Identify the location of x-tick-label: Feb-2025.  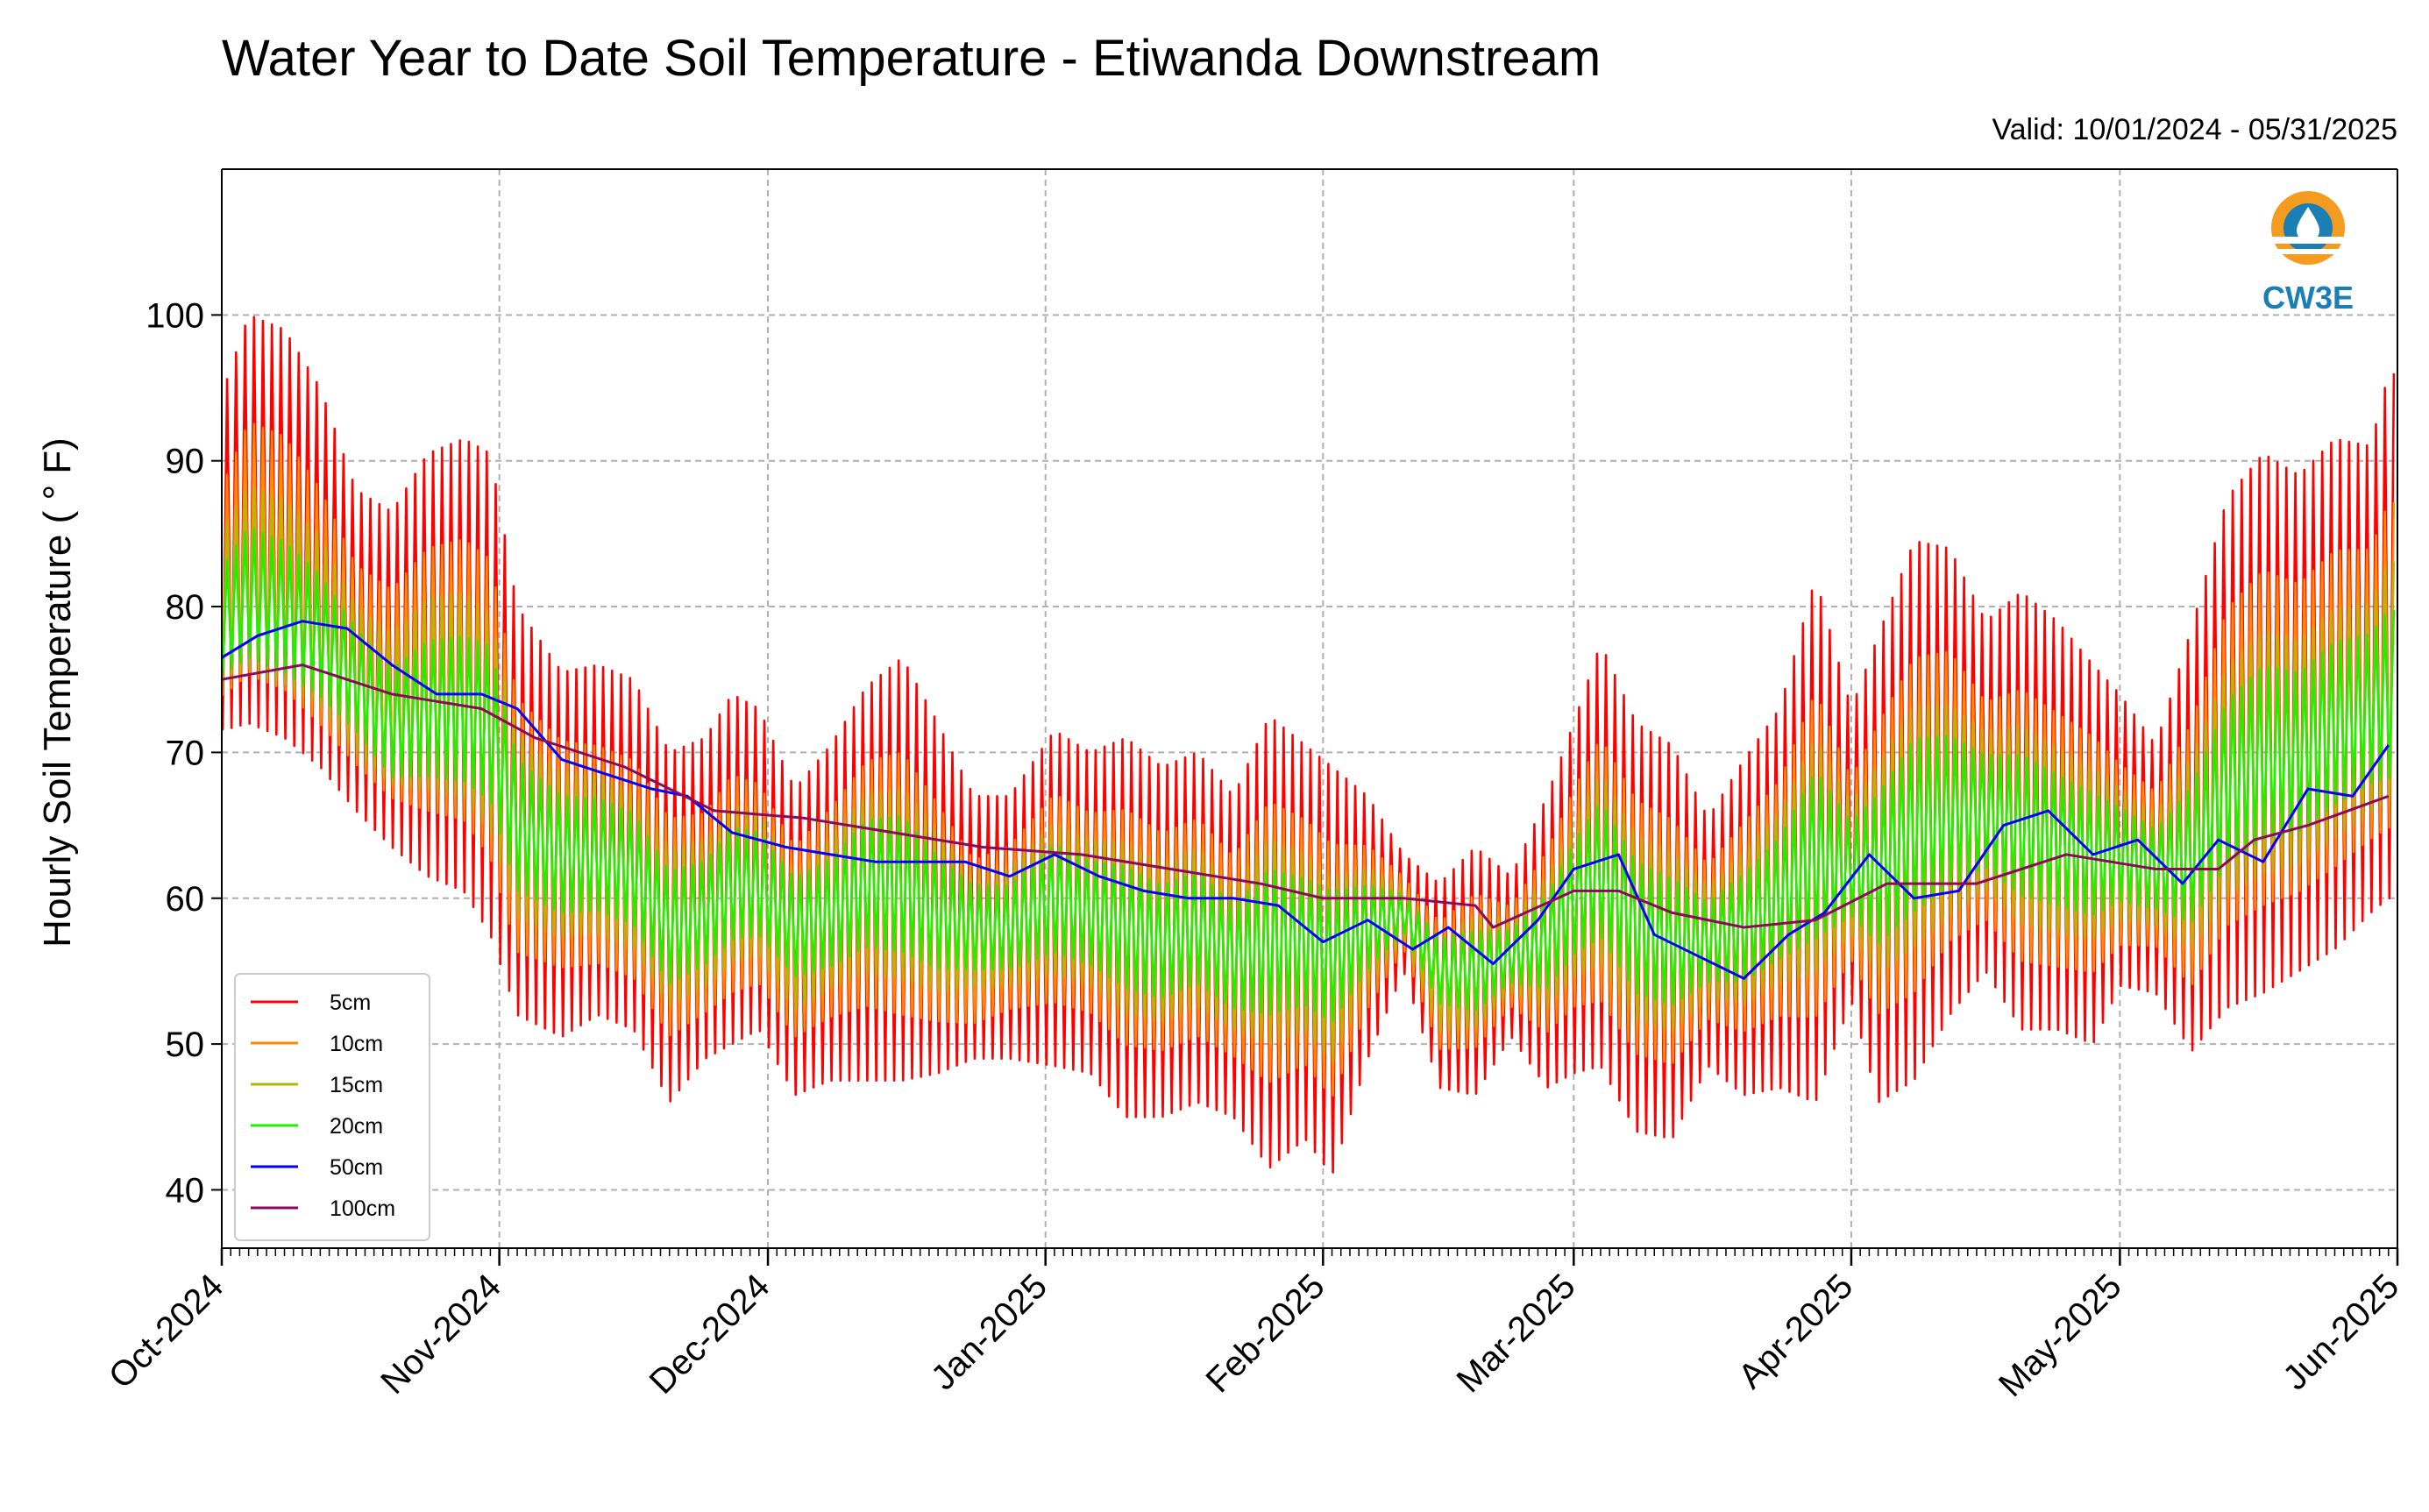
(1265, 1333).